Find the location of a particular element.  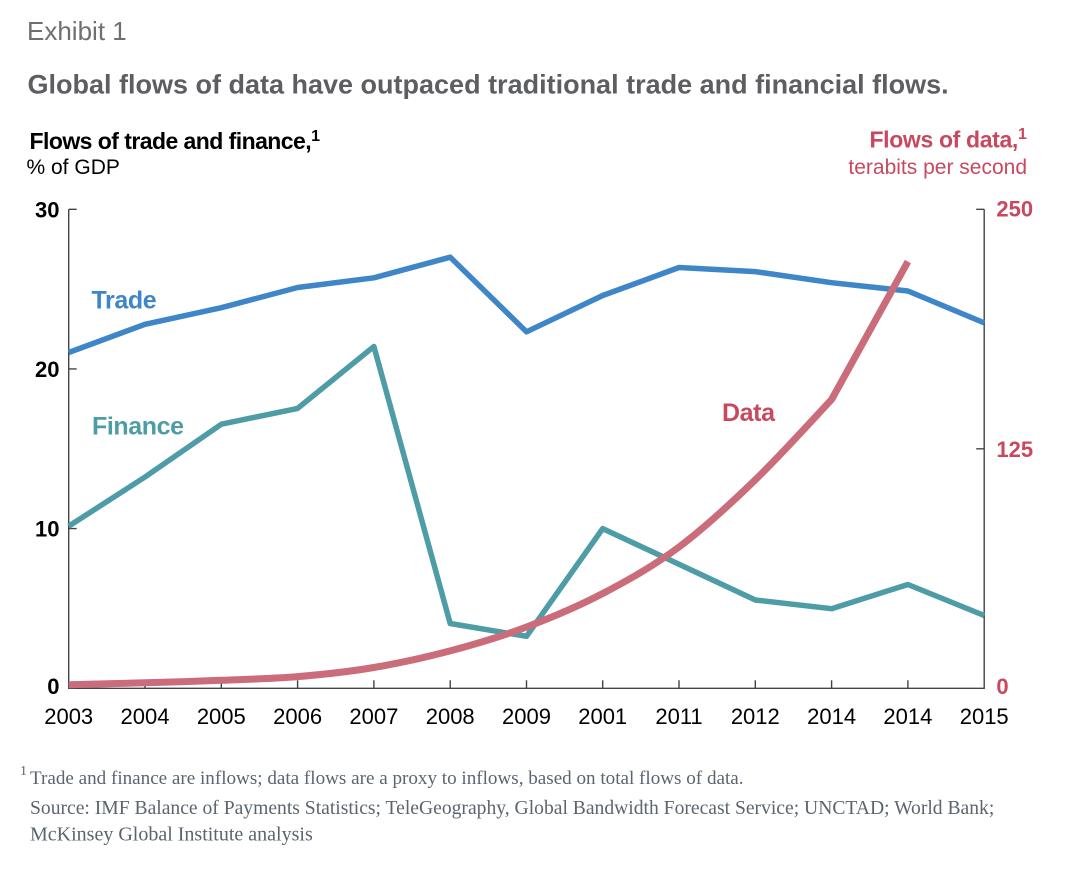

svg-text:McKinsey Global Institute anal: McKinsey Global Institute analysis is located at coordinates (171, 835).